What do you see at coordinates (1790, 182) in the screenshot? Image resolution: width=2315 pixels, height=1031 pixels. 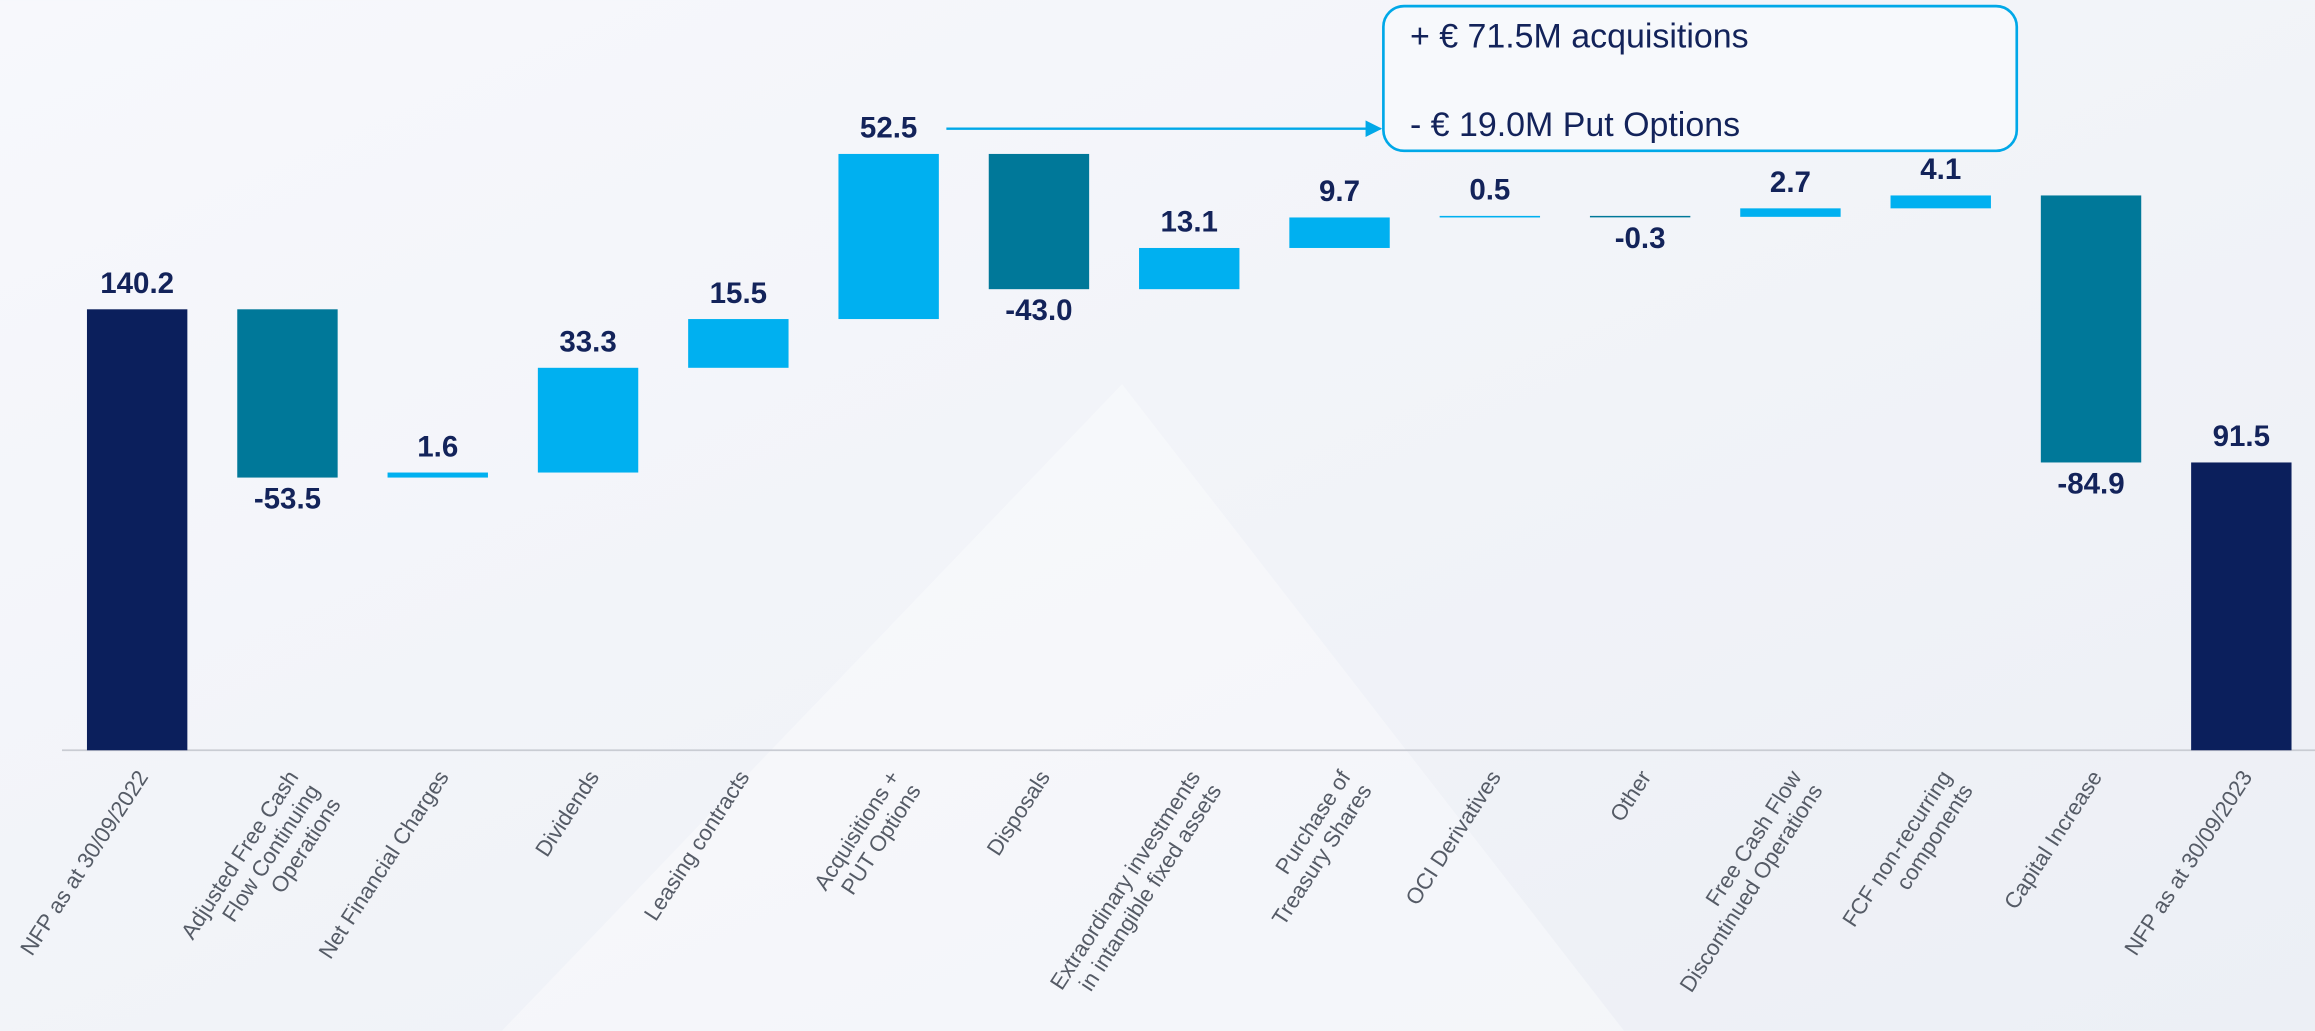 I see `value-label: 2.7` at bounding box center [1790, 182].